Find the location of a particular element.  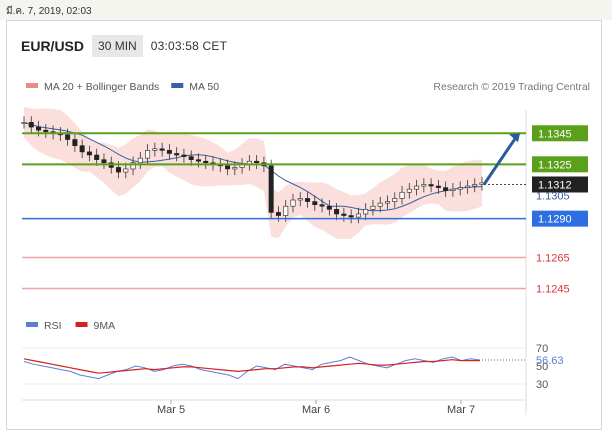

indicator-legend-label: RSI is located at coordinates (53, 326).